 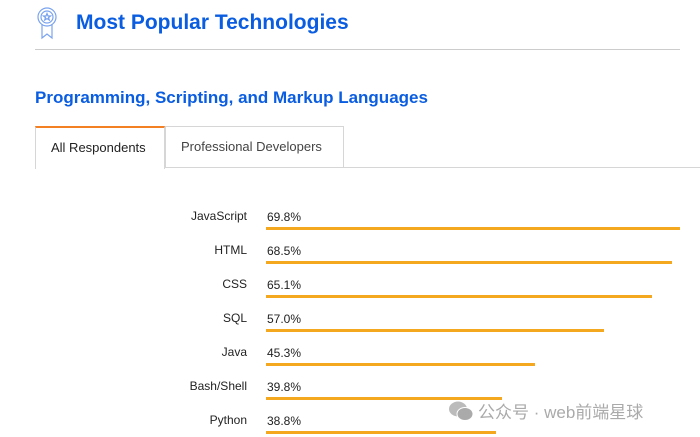 What do you see at coordinates (284, 217) in the screenshot?
I see `value-label: 69.8%` at bounding box center [284, 217].